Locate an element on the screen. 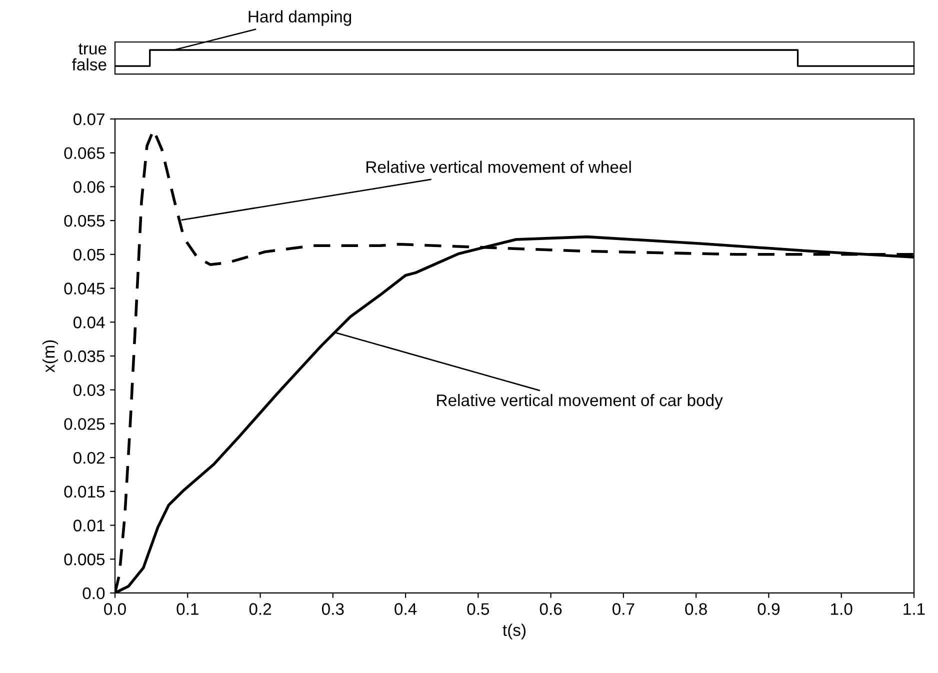 This screenshot has width=938, height=673. x-tick-label: 0.7 is located at coordinates (623, 609).